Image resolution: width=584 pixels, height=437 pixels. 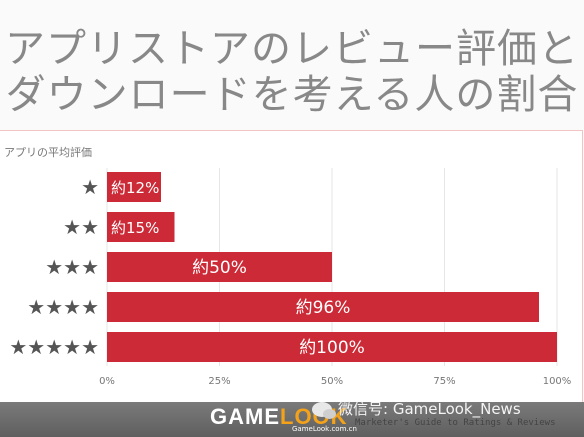 I want to click on source-text: Marketer's Guide to Ratings & Reviews, so click(x=455, y=423).